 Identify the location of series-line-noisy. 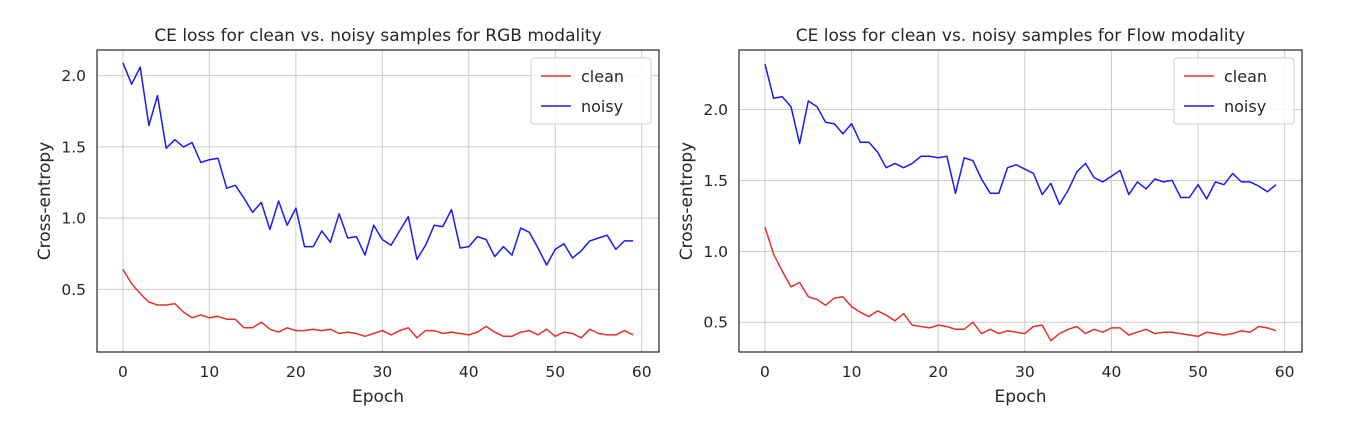
(1020, 135).